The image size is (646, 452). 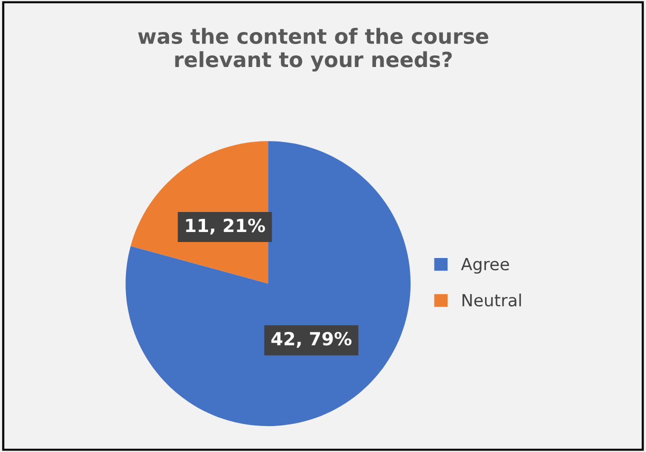 I want to click on legend-label: Neutral, so click(x=491, y=300).